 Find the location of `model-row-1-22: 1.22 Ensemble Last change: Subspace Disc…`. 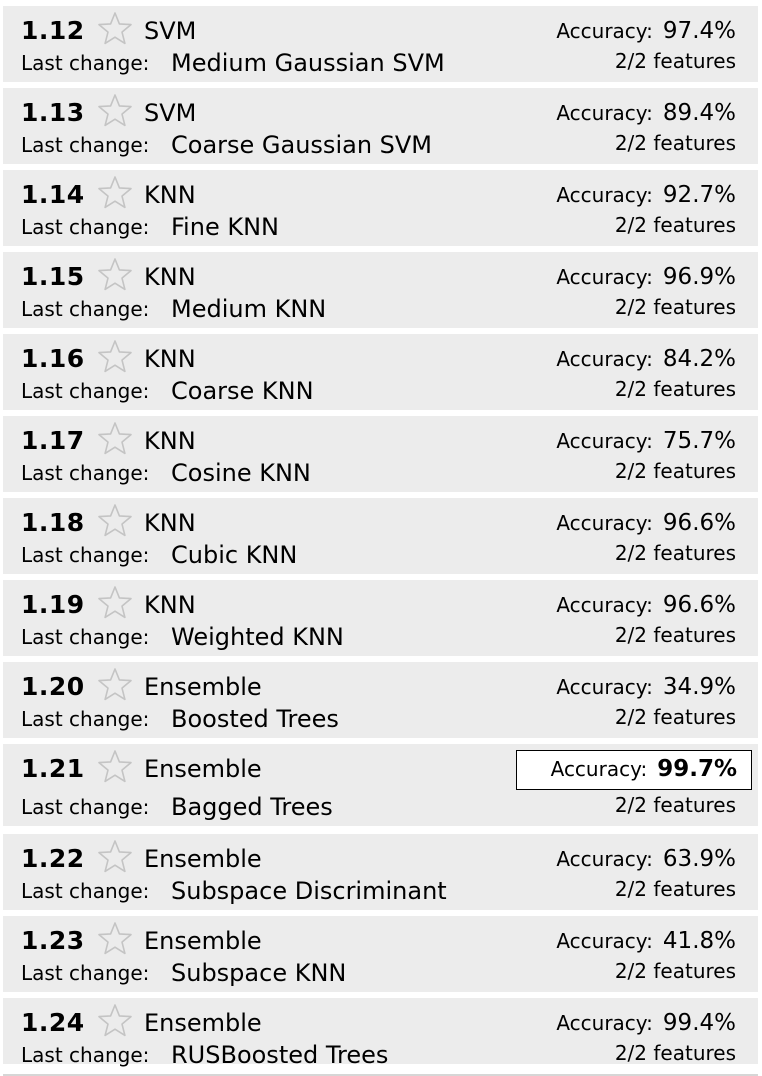

model-row-1-22: 1.22 Ensemble Last change: Subspace Disc… is located at coordinates (380, 872).